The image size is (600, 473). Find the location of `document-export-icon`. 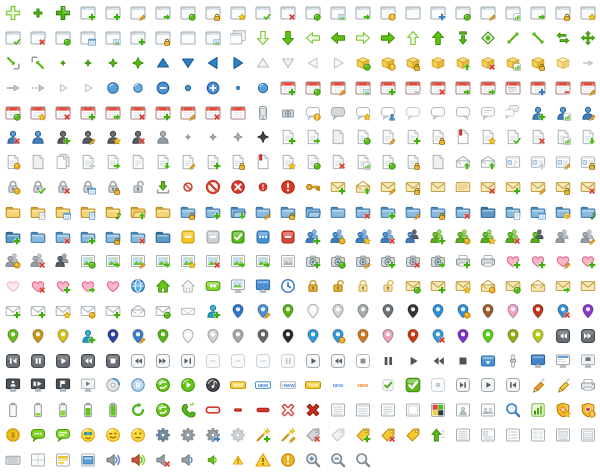

document-export-icon is located at coordinates (112, 162).